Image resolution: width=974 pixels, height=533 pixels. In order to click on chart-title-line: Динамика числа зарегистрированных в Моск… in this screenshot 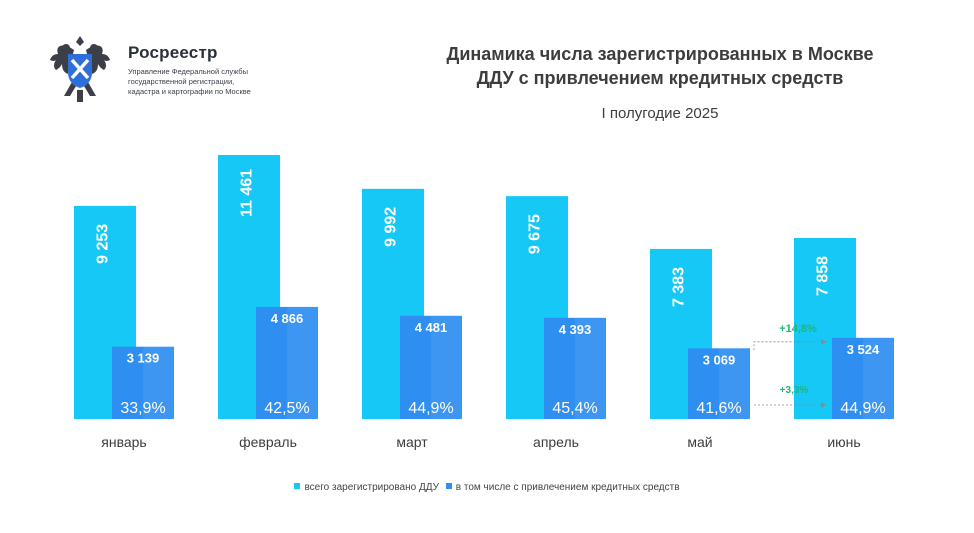, I will do `click(660, 54)`.